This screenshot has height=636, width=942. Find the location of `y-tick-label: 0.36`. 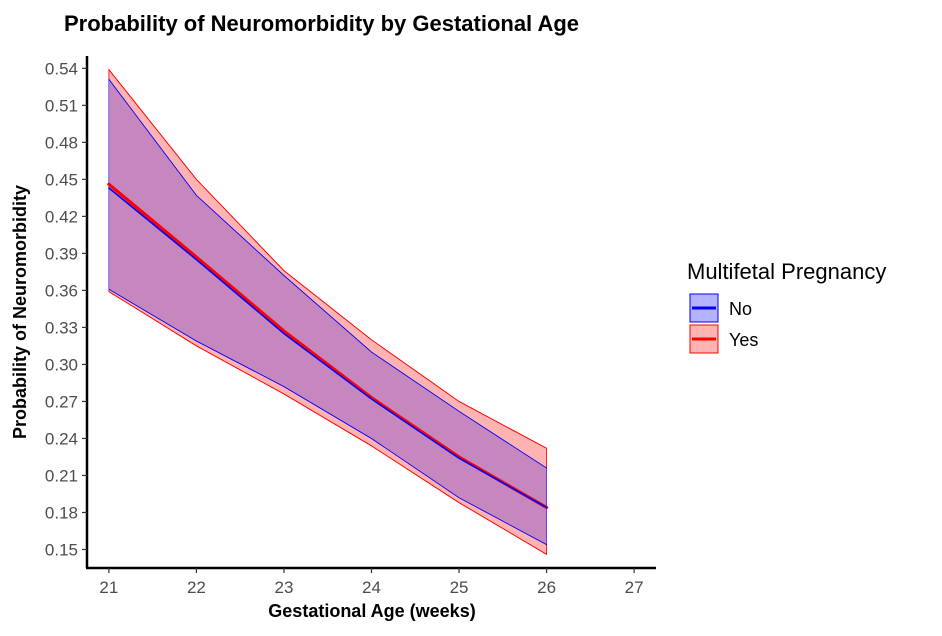

y-tick-label: 0.36 is located at coordinates (61, 290).